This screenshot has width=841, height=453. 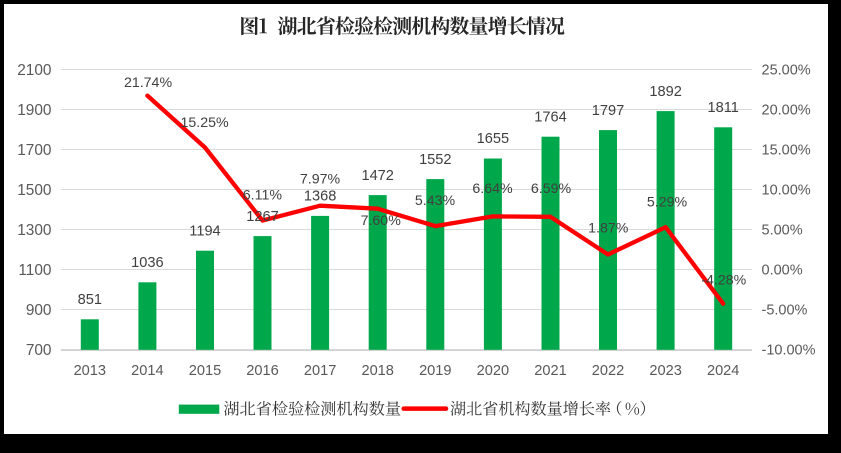 What do you see at coordinates (205, 371) in the screenshot?
I see `svg-text: 2015` at bounding box center [205, 371].